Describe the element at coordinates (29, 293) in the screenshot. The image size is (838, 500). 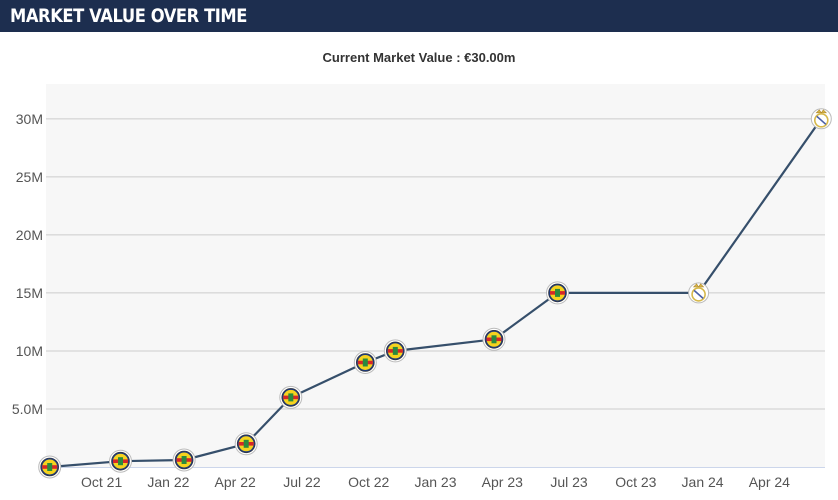
I see `y-tick-label: 15M` at that location.